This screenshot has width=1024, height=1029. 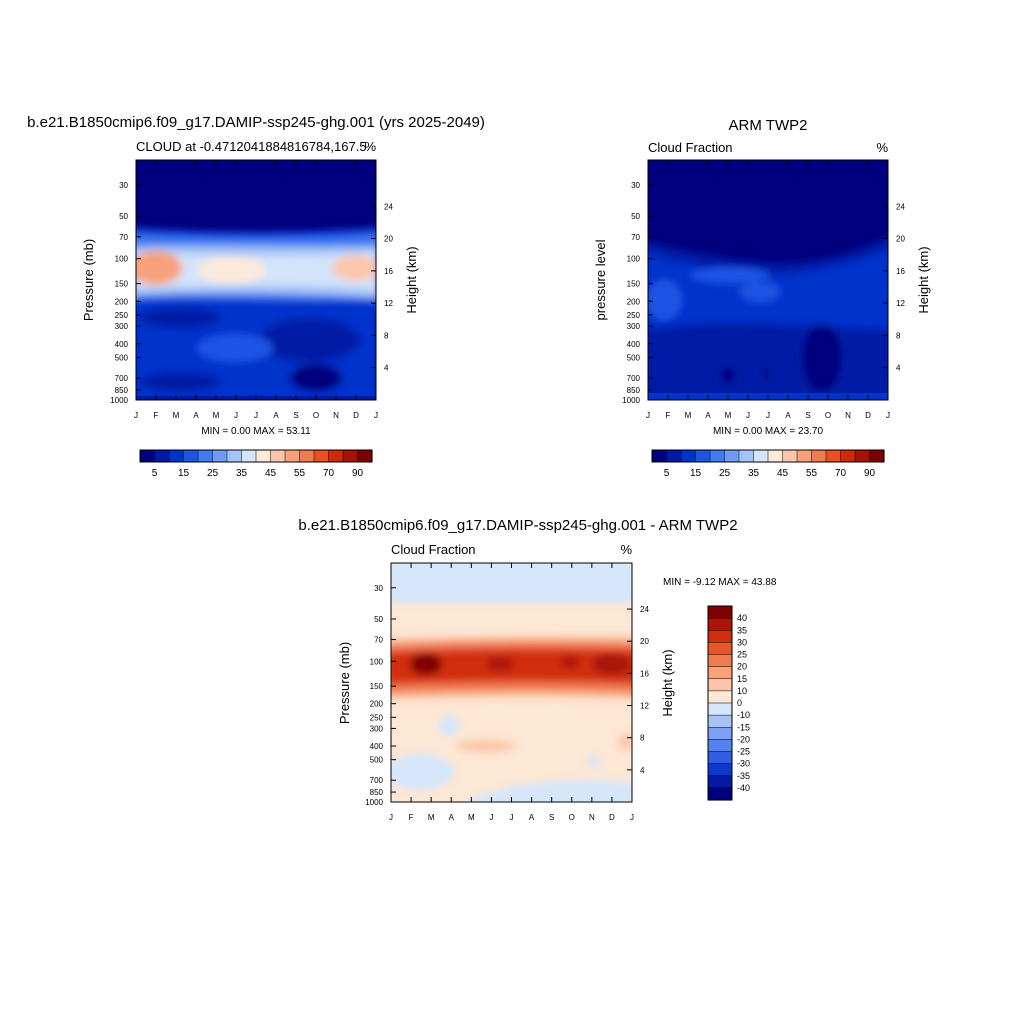 I want to click on colorbar-label: 30, so click(x=742, y=642).